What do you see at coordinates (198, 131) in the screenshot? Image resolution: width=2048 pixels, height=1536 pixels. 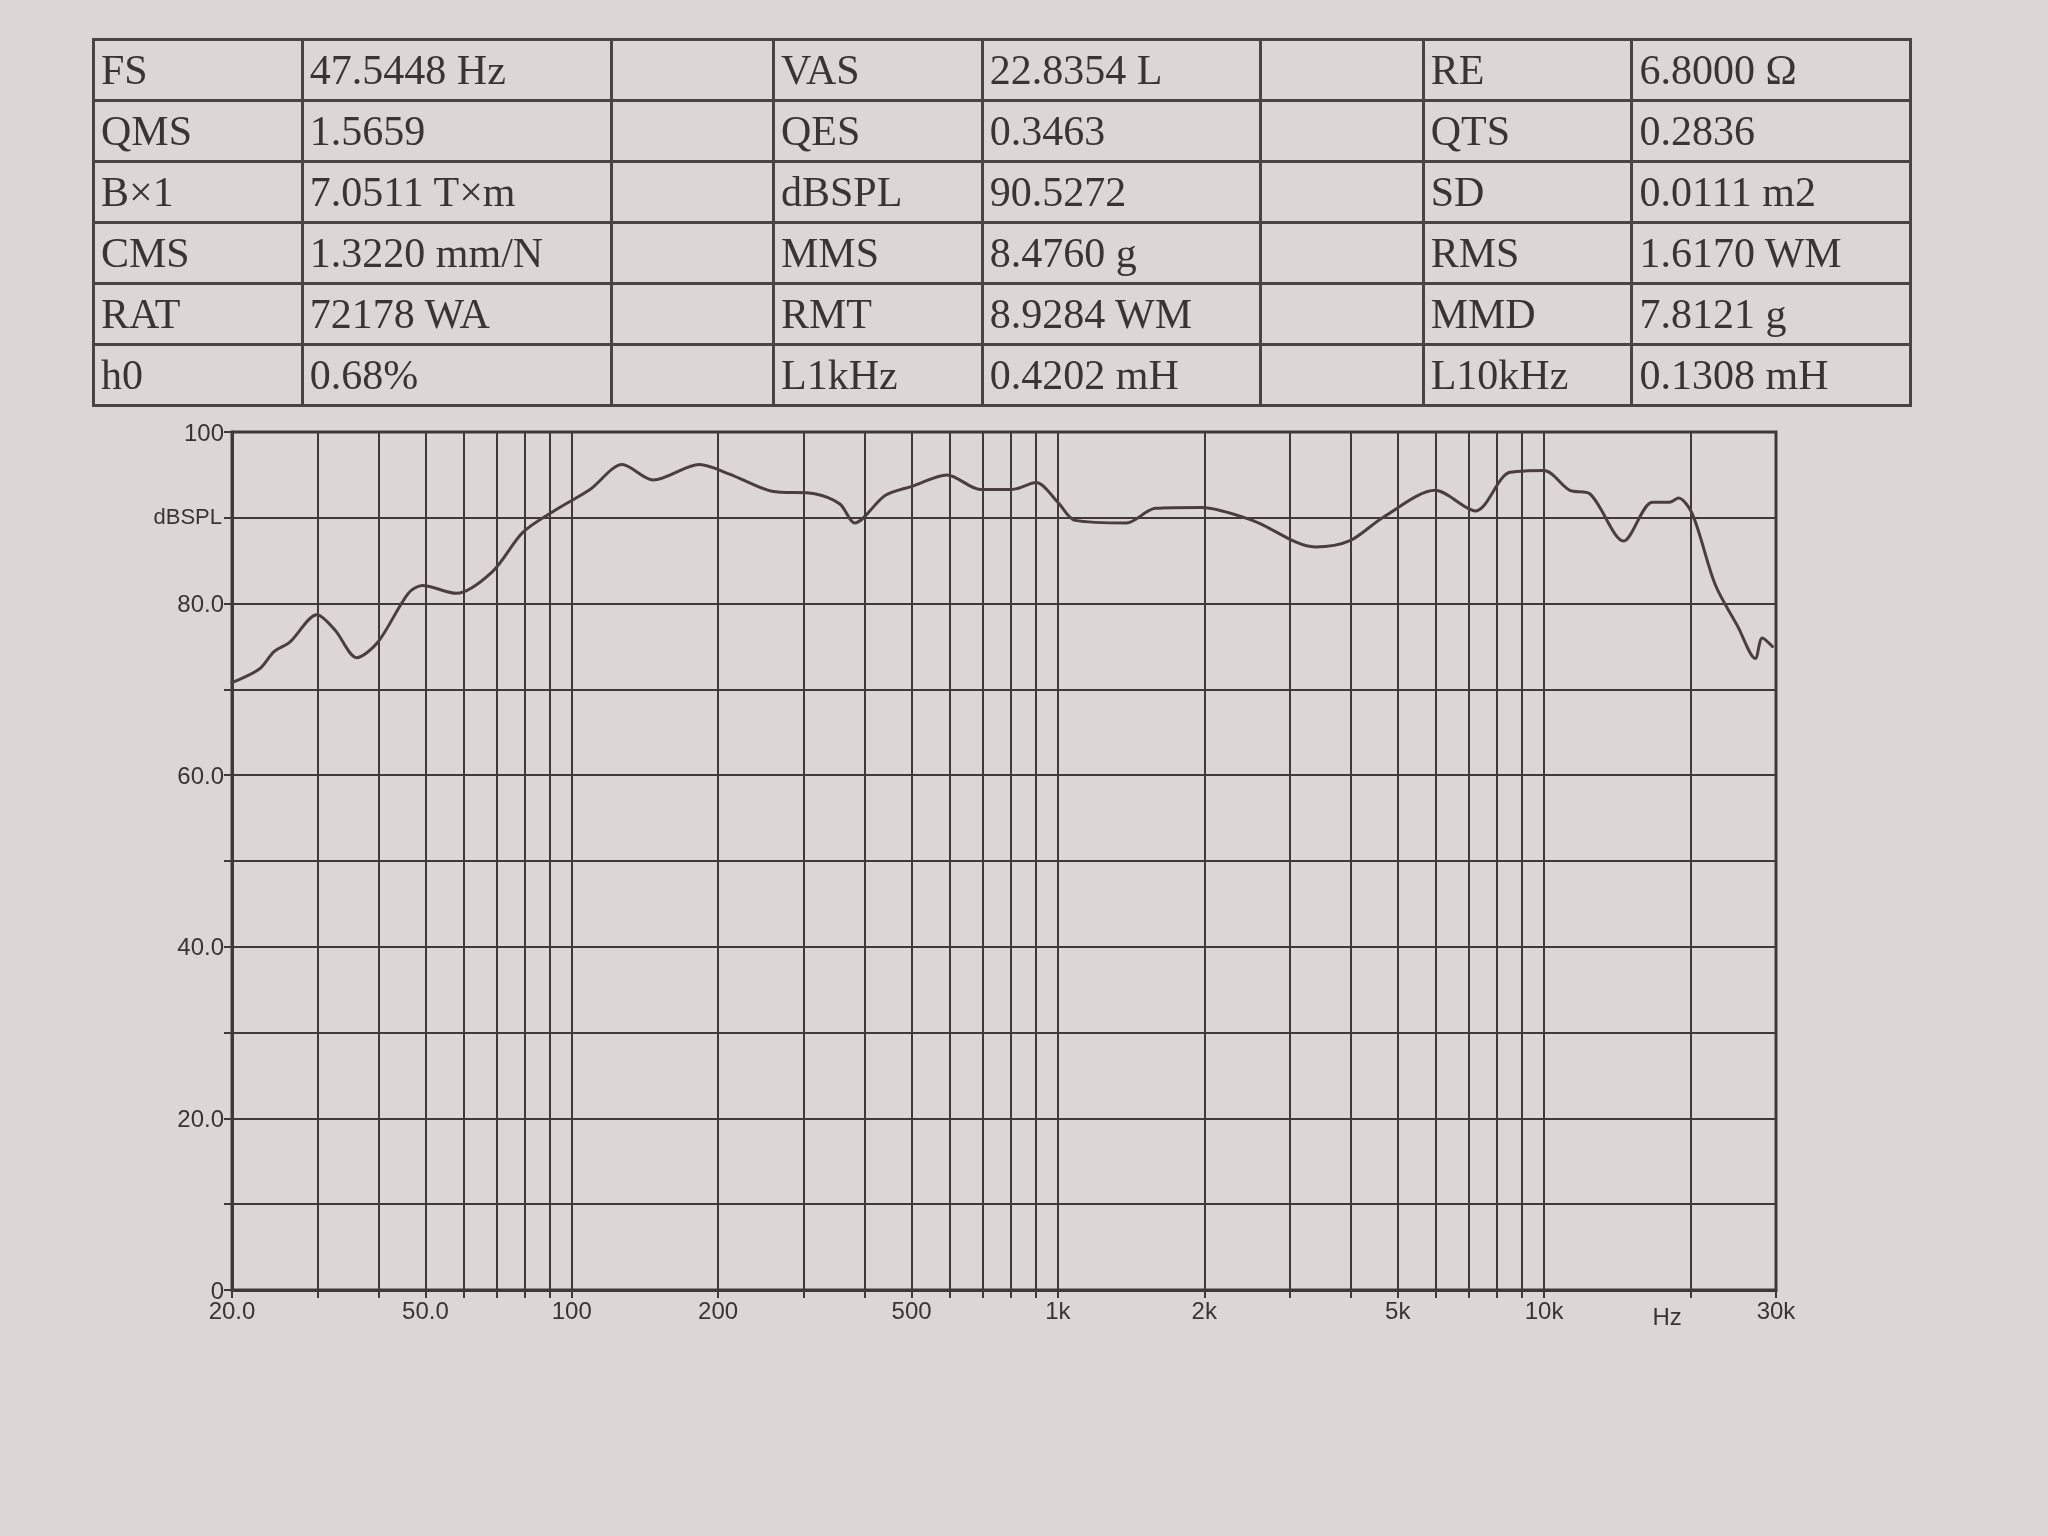 I see `text: QMS` at bounding box center [198, 131].